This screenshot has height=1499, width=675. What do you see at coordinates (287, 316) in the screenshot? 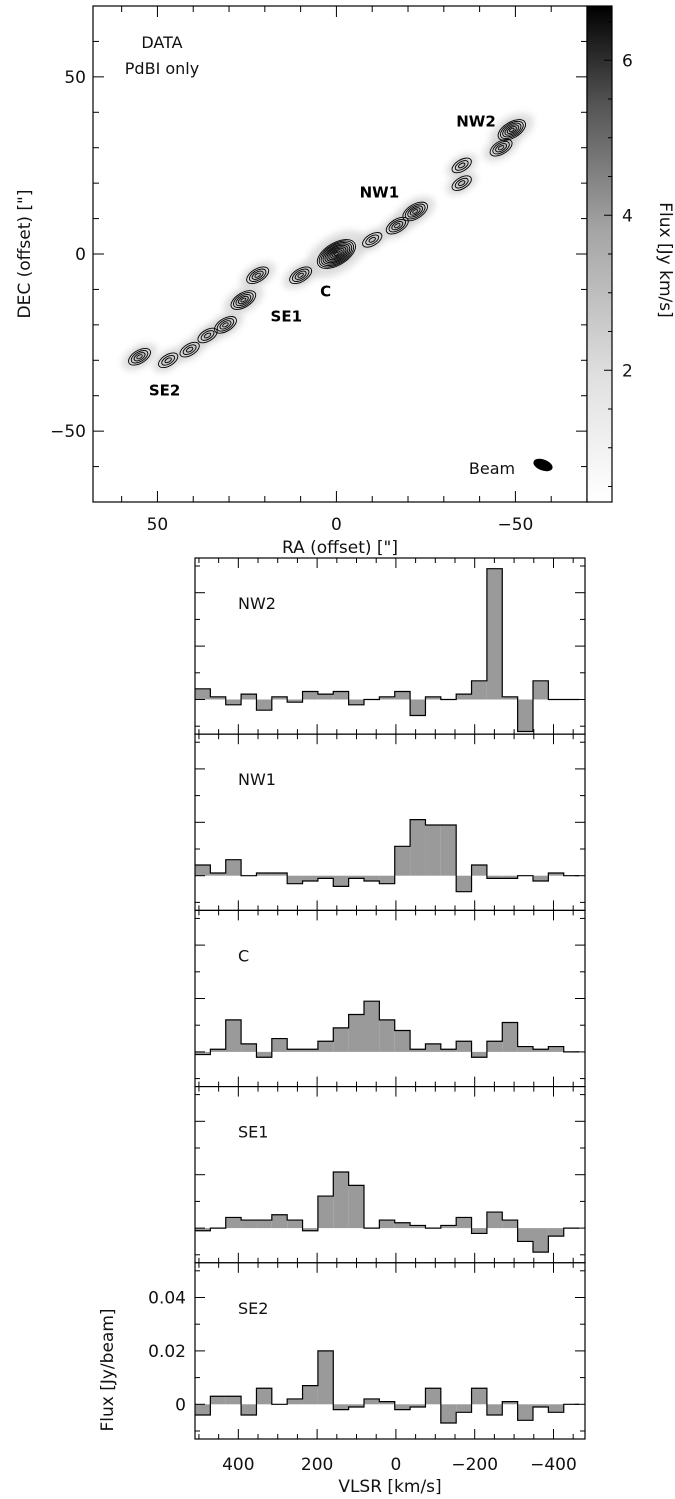
I see `region-label-se1: SE1` at bounding box center [287, 316].